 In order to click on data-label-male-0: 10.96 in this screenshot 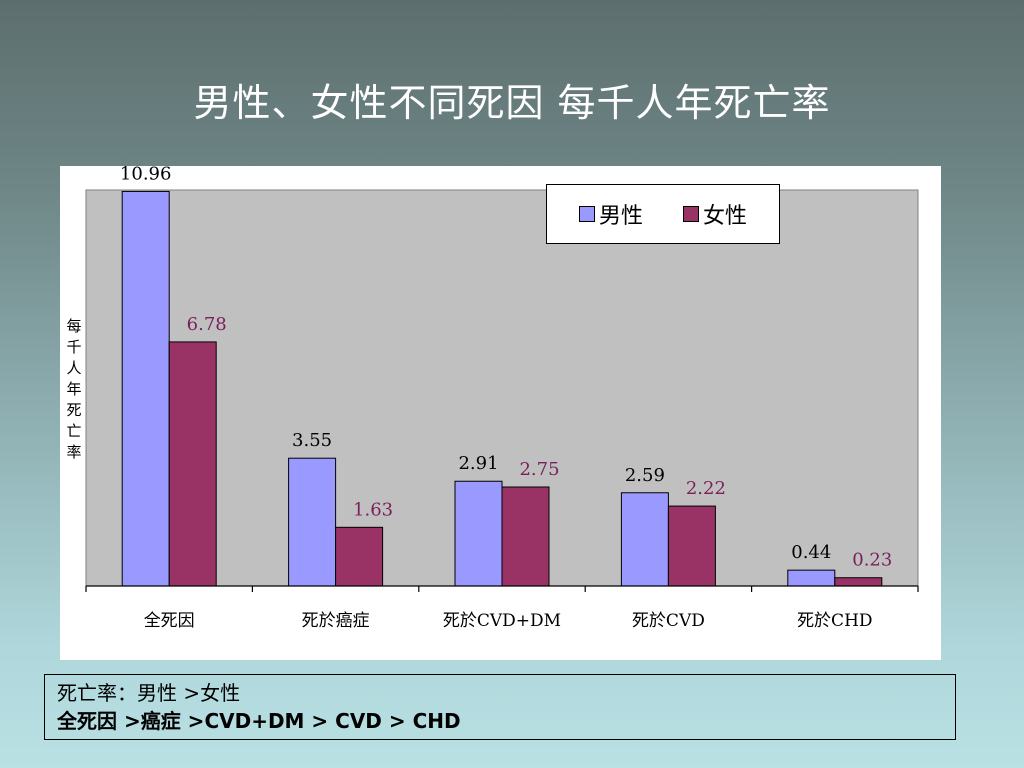, I will do `click(146, 175)`.